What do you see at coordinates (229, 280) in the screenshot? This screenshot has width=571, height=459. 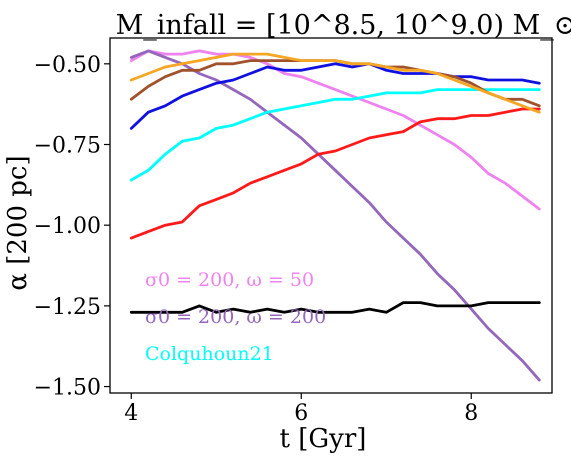 I see `legend-entry: σ0 = 200, ω = 50` at bounding box center [229, 280].